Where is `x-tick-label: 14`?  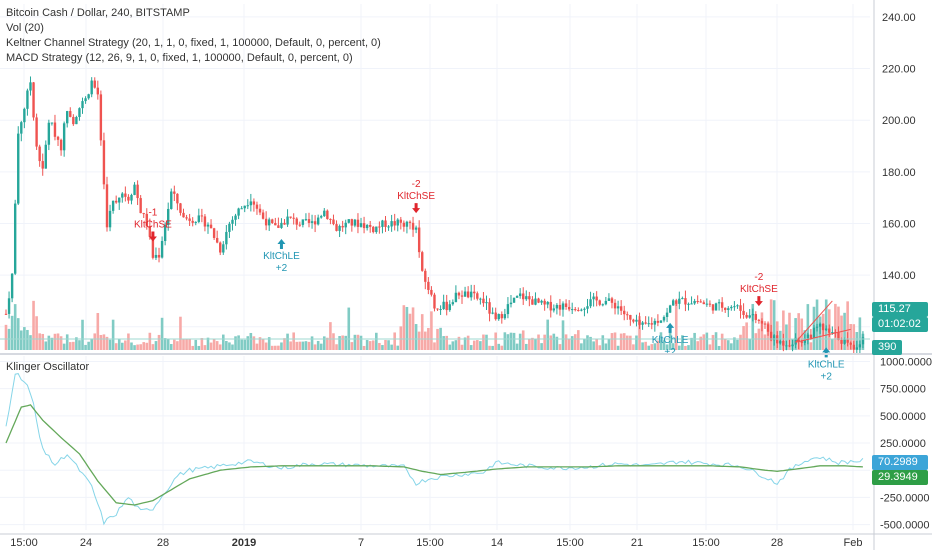 x-tick-label: 14 is located at coordinates (497, 543).